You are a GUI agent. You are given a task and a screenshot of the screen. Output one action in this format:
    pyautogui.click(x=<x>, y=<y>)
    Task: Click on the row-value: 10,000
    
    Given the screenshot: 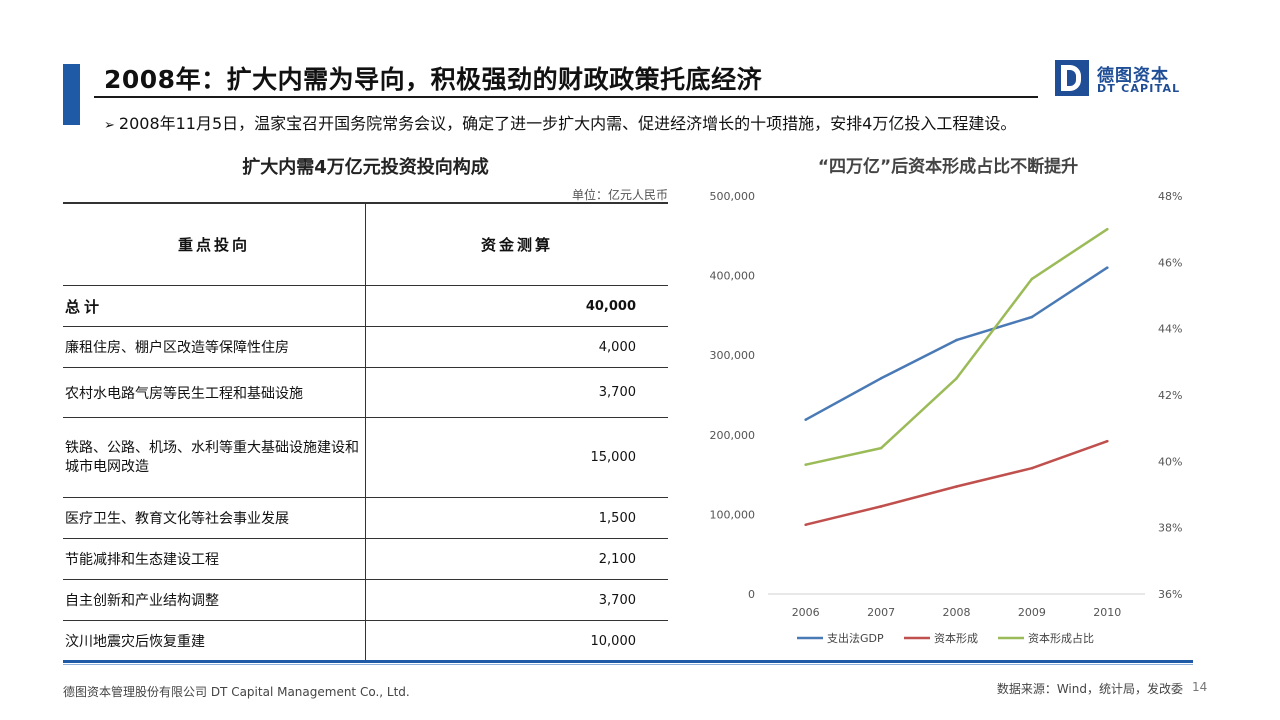 What is the action you would take?
    pyautogui.click(x=613, y=641)
    